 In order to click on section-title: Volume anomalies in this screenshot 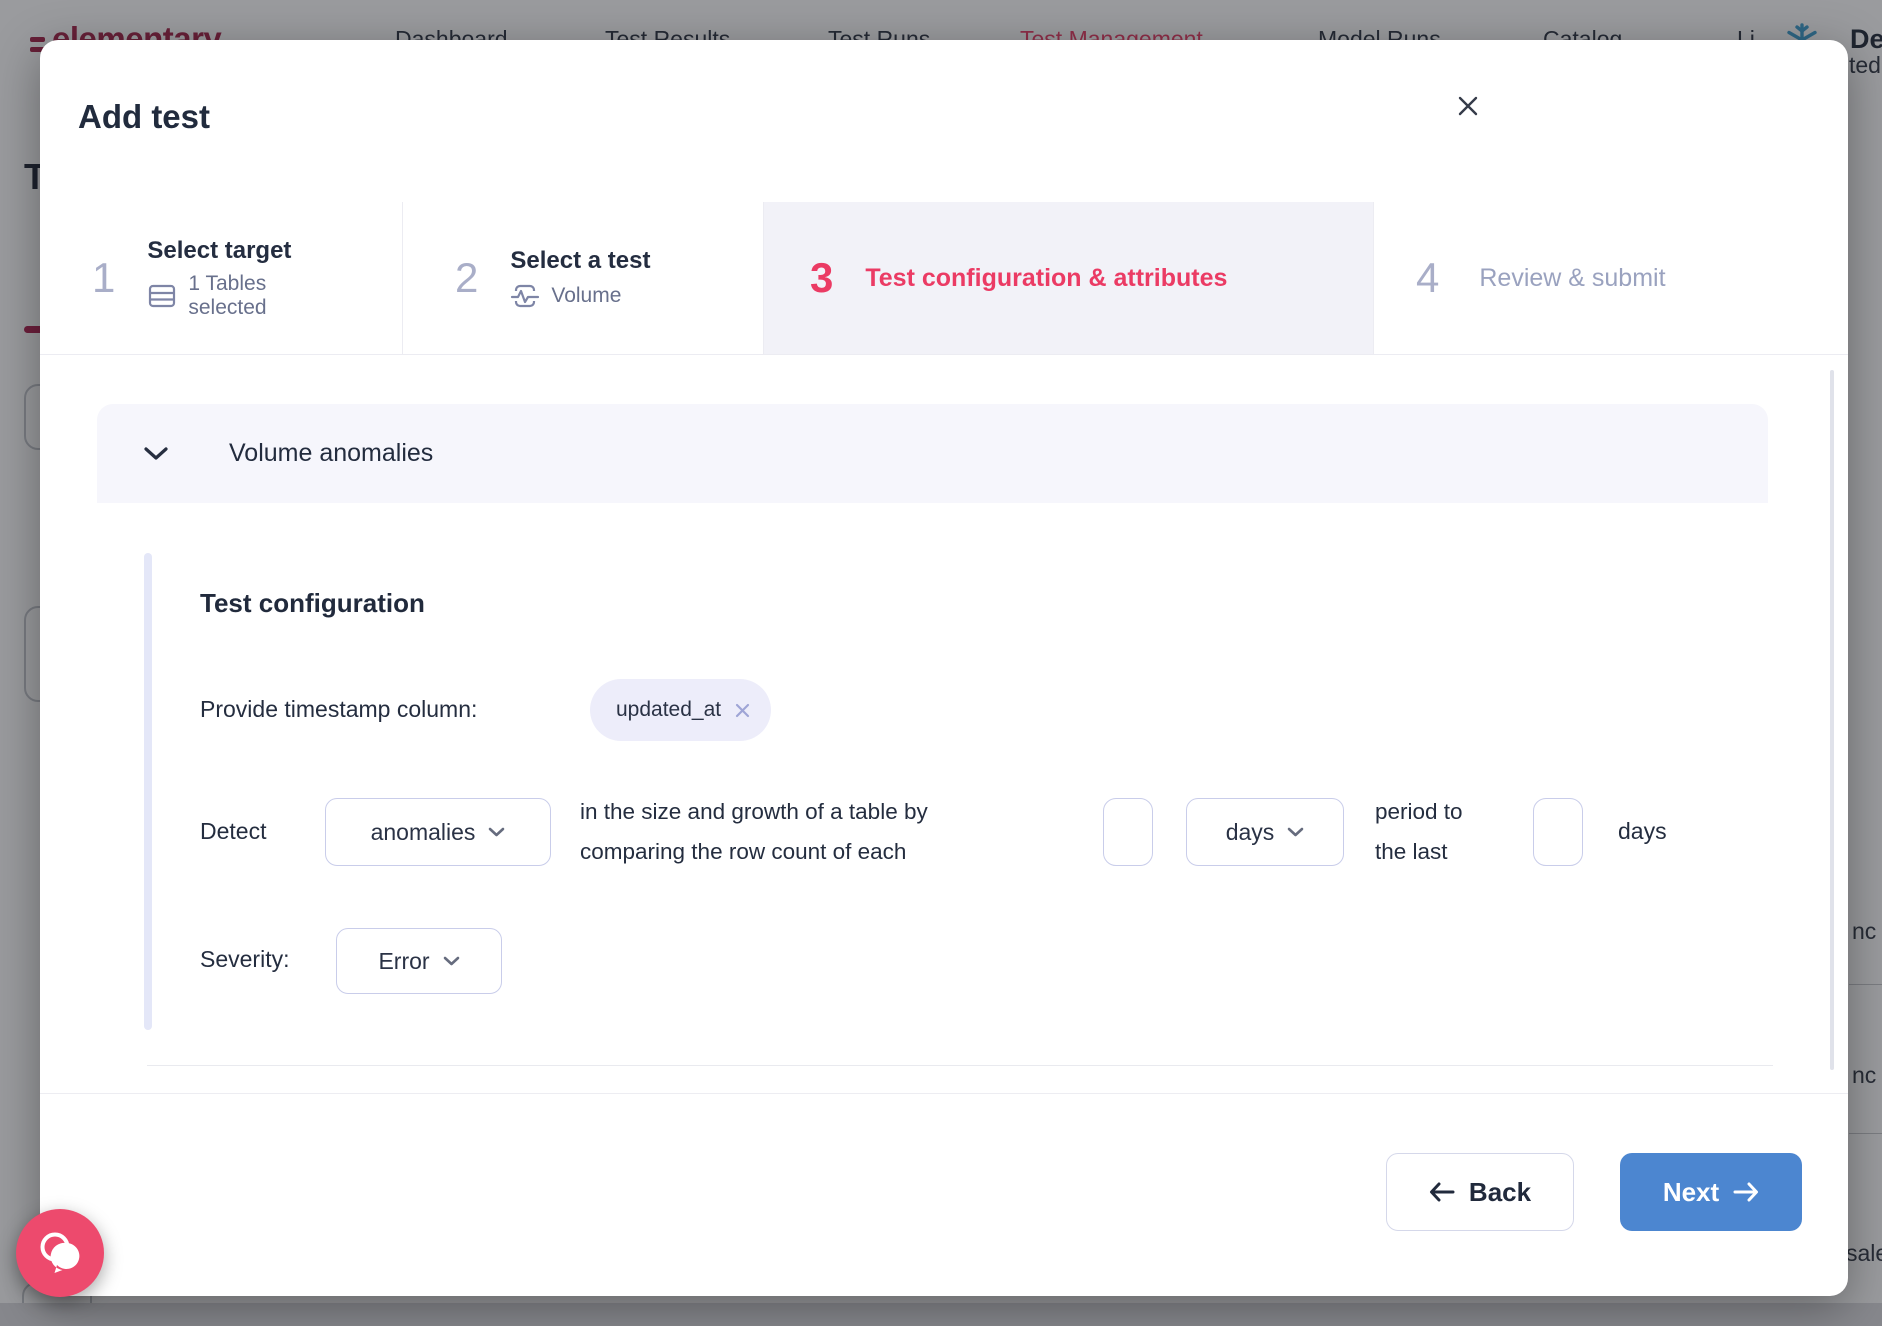, I will do `click(331, 453)`.